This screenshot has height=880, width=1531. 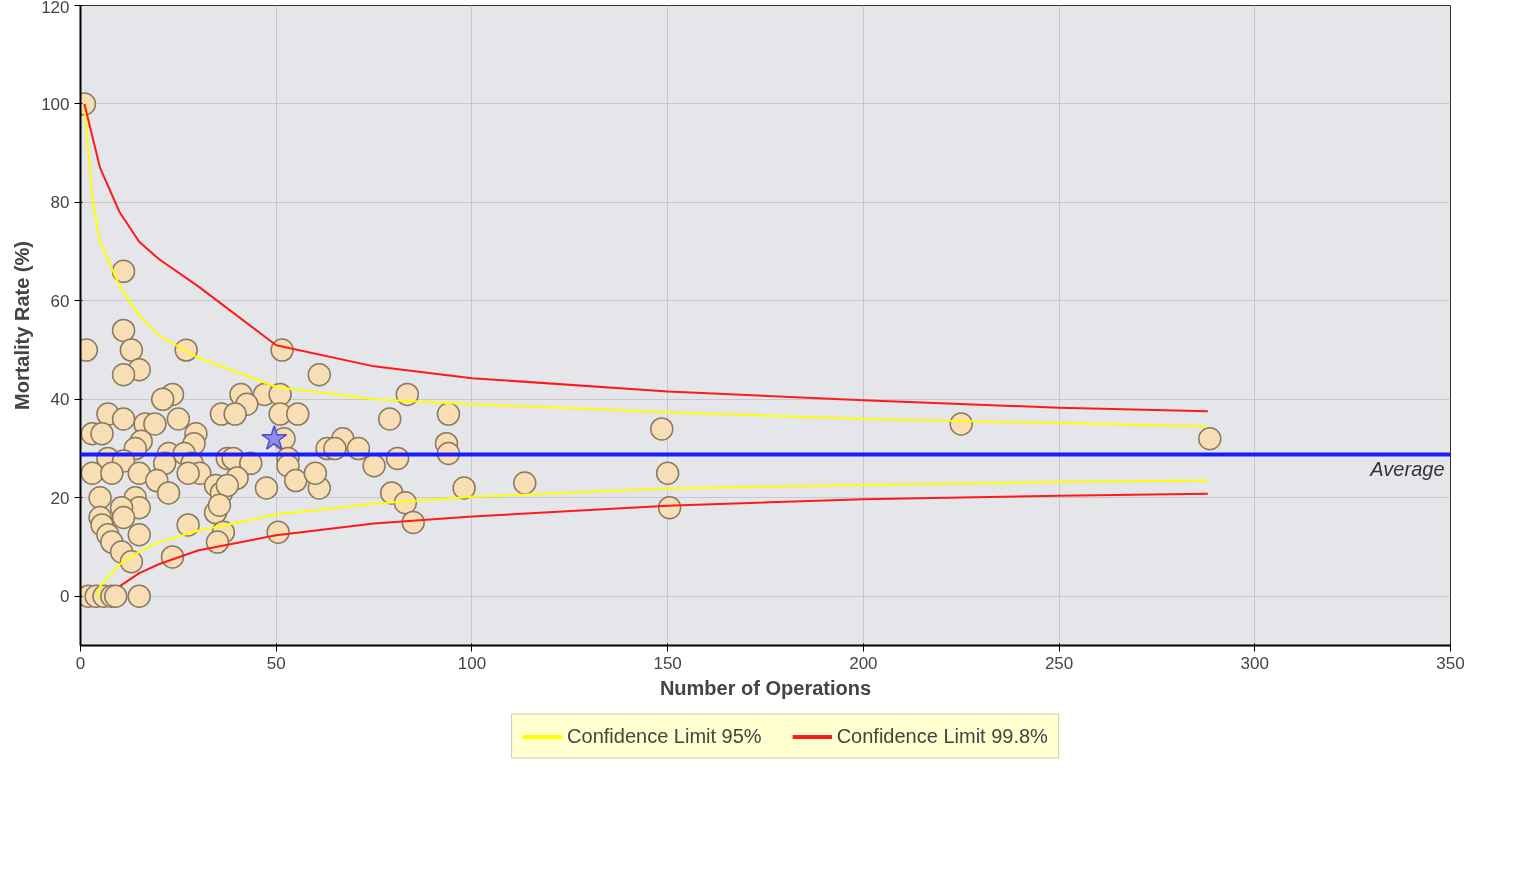 I want to click on x-tick-label: 100, so click(x=472, y=663).